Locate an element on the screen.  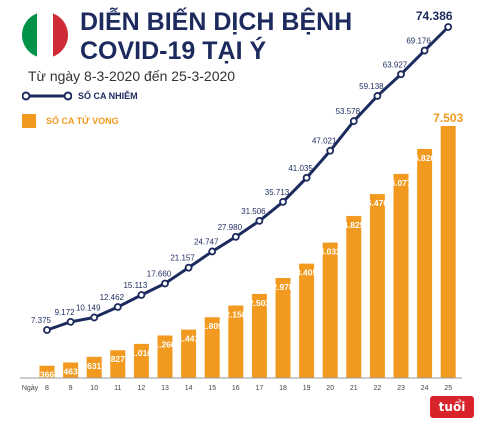
x-tick-label: 10 is located at coordinates (94, 388).